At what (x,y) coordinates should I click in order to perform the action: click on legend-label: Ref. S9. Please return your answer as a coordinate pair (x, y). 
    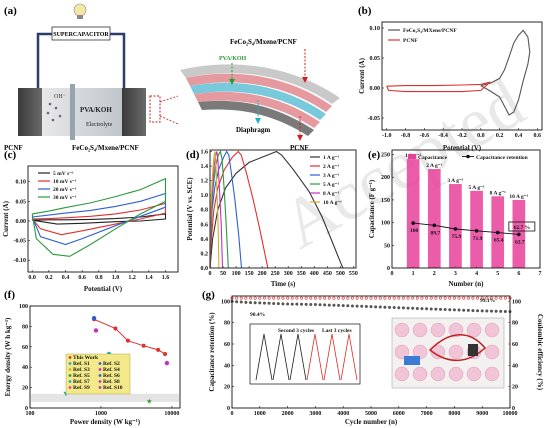
    Looking at the image, I should click on (81, 388).